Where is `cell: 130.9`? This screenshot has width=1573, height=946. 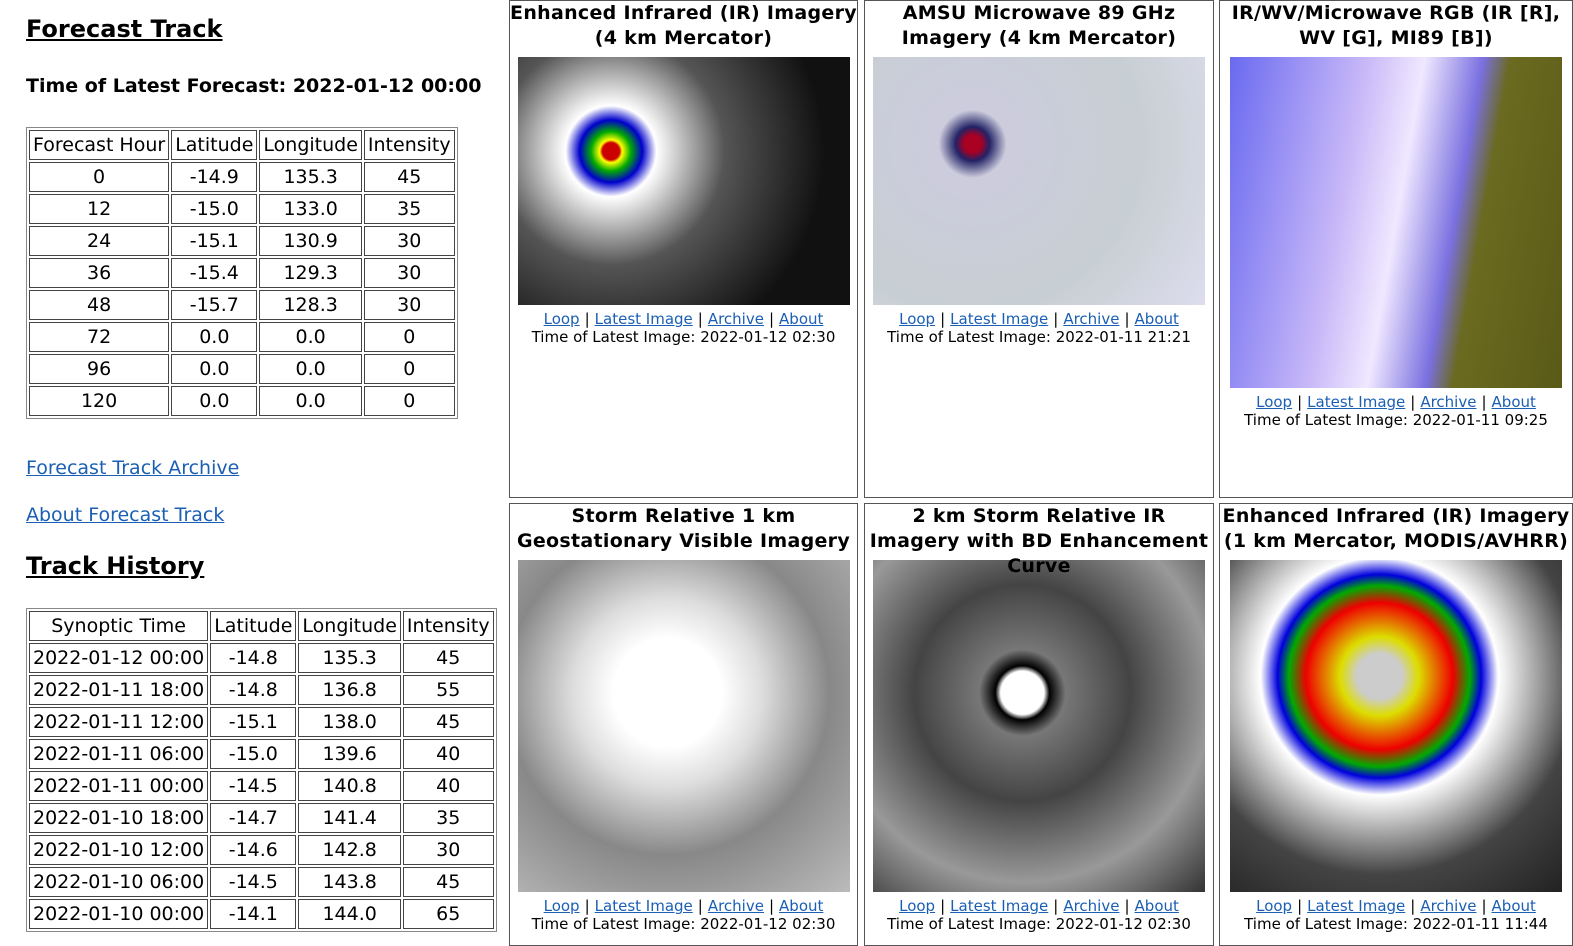
cell: 130.9 is located at coordinates (310, 241).